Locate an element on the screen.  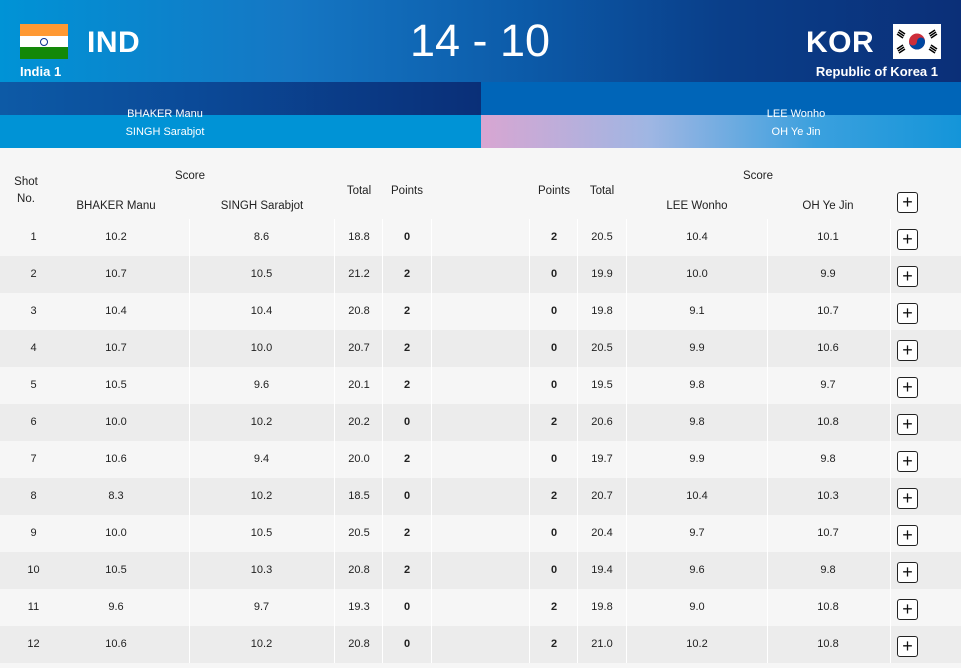
right-total: 19.4 is located at coordinates (602, 570).